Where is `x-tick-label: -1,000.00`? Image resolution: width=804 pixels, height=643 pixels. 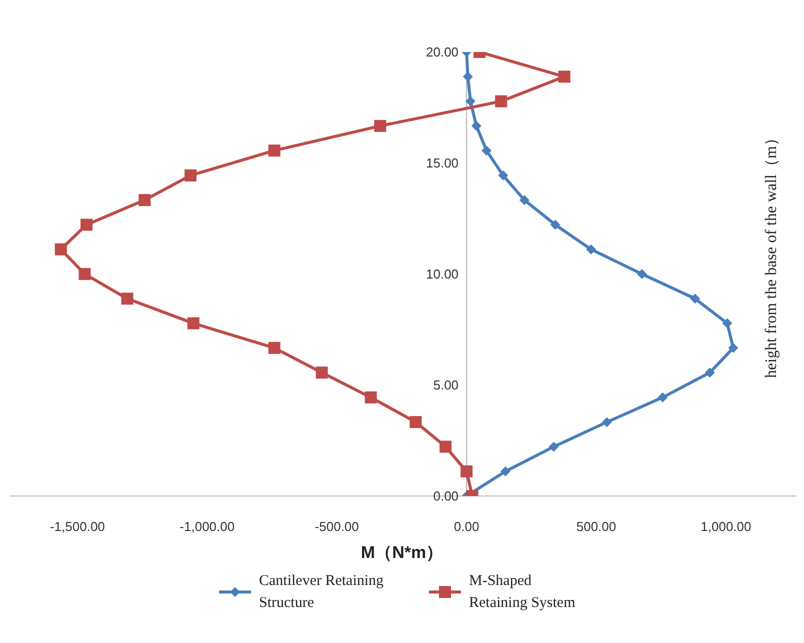 x-tick-label: -1,000.00 is located at coordinates (207, 526).